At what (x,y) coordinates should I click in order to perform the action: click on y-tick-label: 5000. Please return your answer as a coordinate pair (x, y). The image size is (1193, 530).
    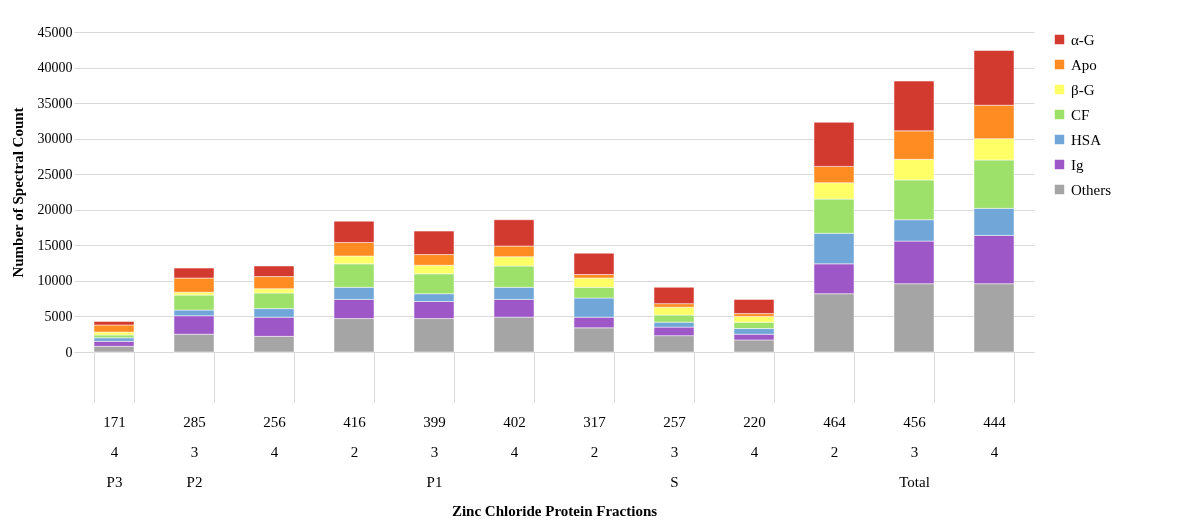
    Looking at the image, I should click on (58, 316).